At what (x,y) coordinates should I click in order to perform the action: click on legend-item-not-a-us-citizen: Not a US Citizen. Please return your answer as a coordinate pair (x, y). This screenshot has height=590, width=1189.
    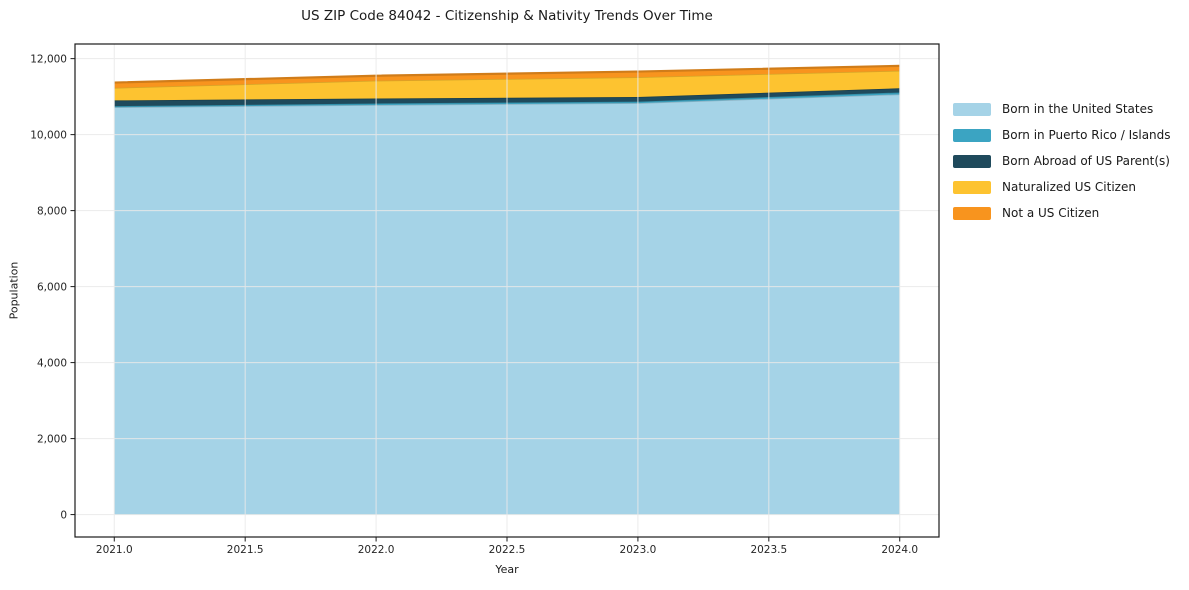
    Looking at the image, I should click on (1062, 213).